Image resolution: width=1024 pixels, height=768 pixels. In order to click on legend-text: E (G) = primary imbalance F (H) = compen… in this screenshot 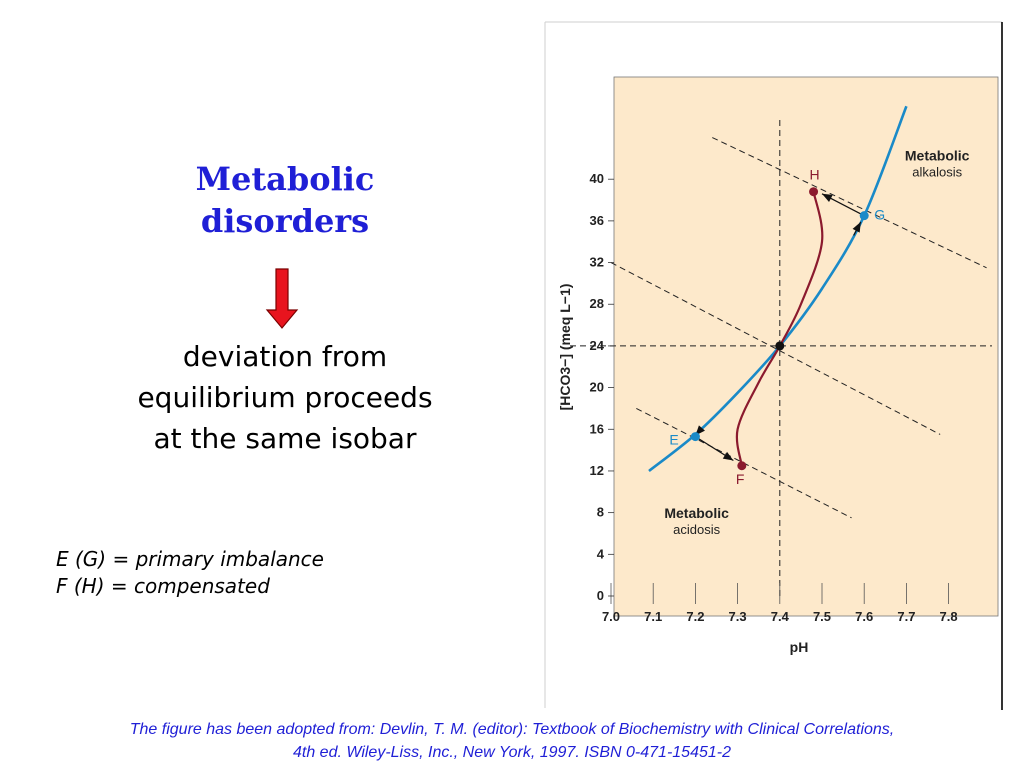, I will do `click(190, 573)`.